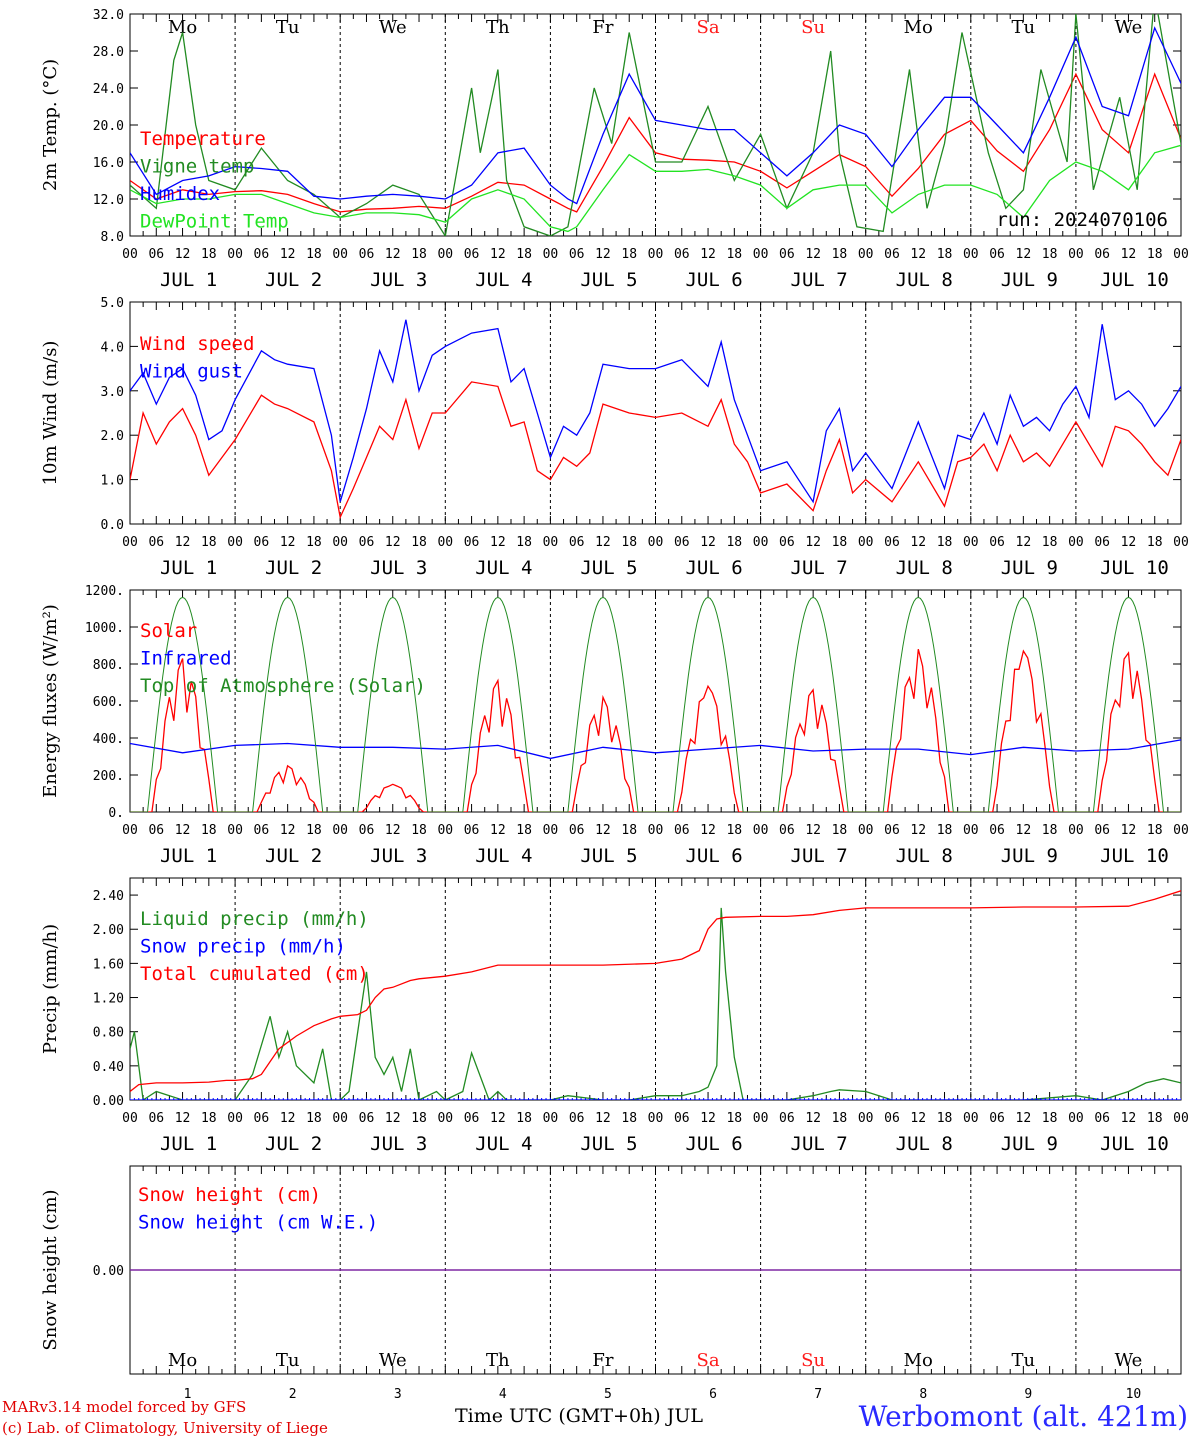 The width and height of the screenshot is (1194, 1440). What do you see at coordinates (293, 1394) in the screenshot?
I see `day-number-label: 2` at bounding box center [293, 1394].